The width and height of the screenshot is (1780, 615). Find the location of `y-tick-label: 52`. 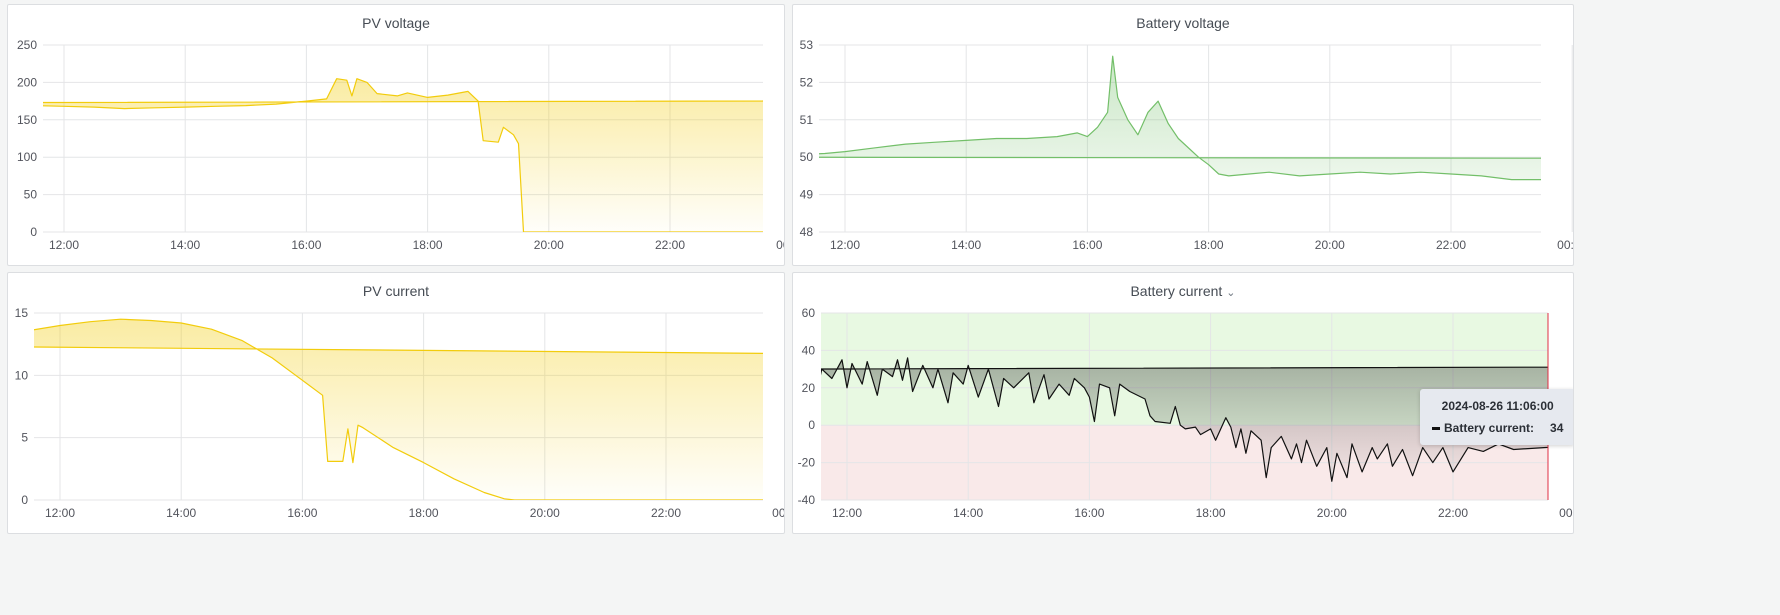

y-tick-label: 52 is located at coordinates (807, 82).